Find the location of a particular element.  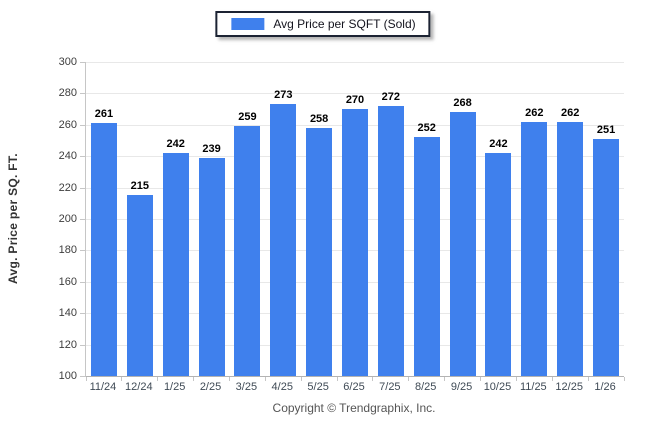

x-tick-label: 6/25 is located at coordinates (354, 387).